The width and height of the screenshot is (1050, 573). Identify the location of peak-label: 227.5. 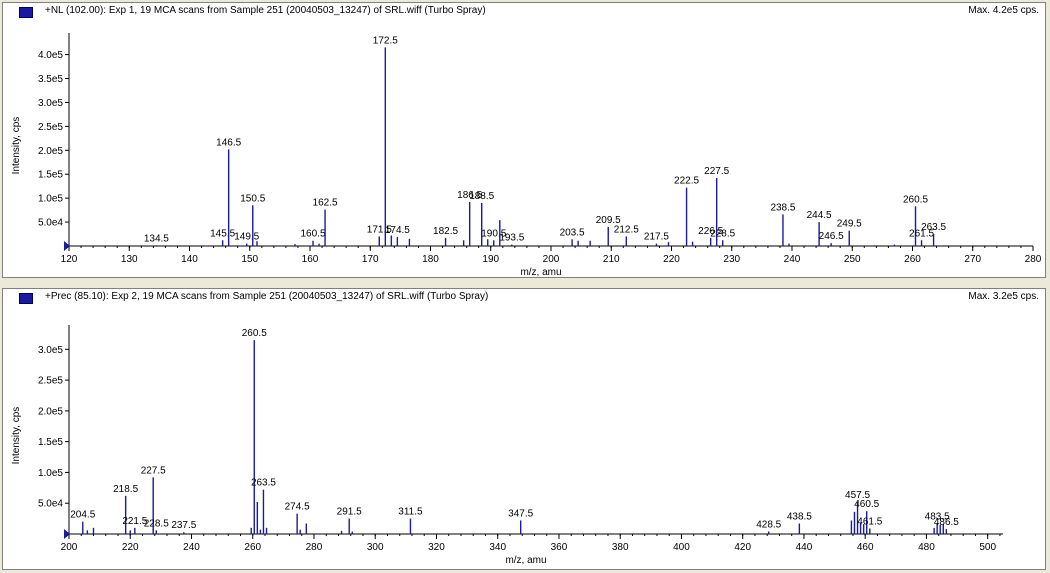
(153, 470).